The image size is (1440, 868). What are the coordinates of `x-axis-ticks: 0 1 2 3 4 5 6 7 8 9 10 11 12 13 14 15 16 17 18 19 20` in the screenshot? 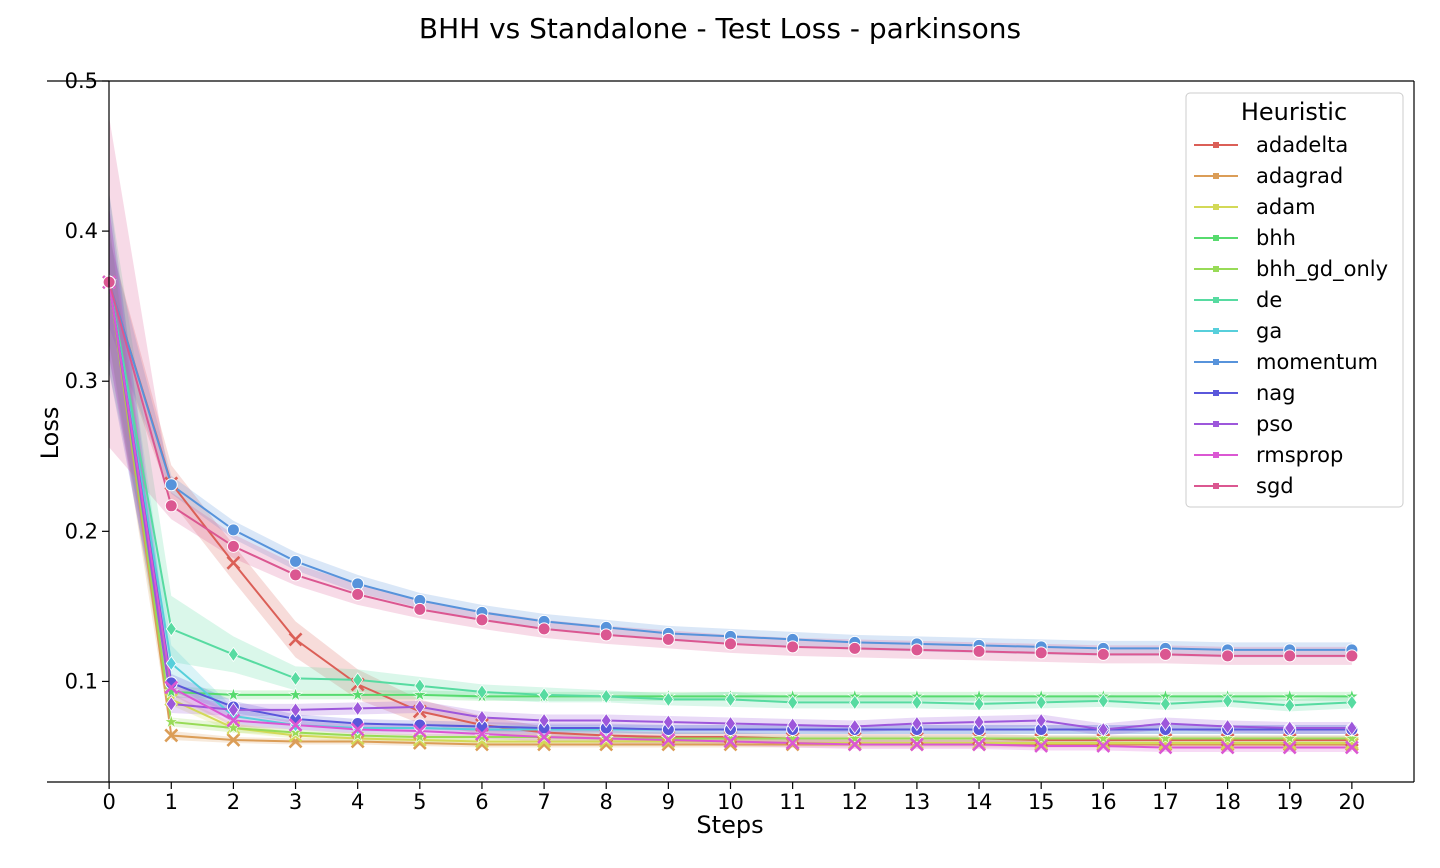 It's located at (733, 798).